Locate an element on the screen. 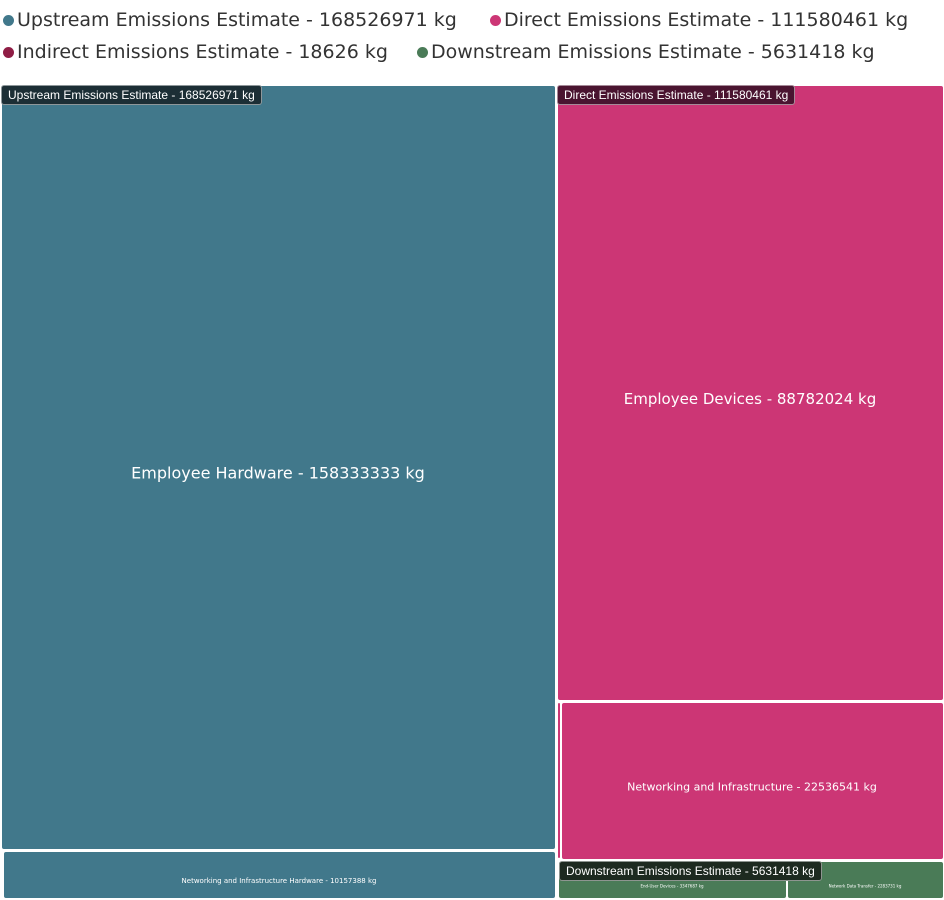  treemap-label-employee-devices: Employee Devices - 88782024 kg is located at coordinates (750, 399).